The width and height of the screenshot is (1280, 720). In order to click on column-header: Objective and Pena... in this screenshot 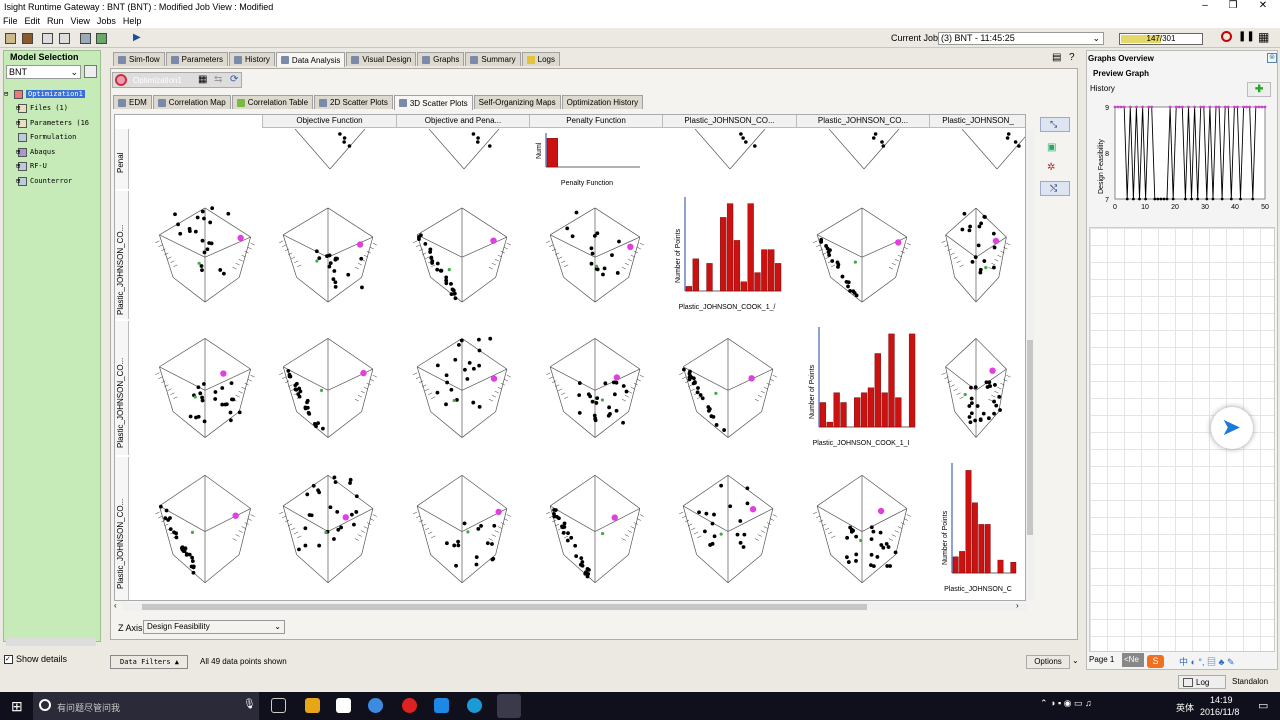, I will do `click(463, 121)`.